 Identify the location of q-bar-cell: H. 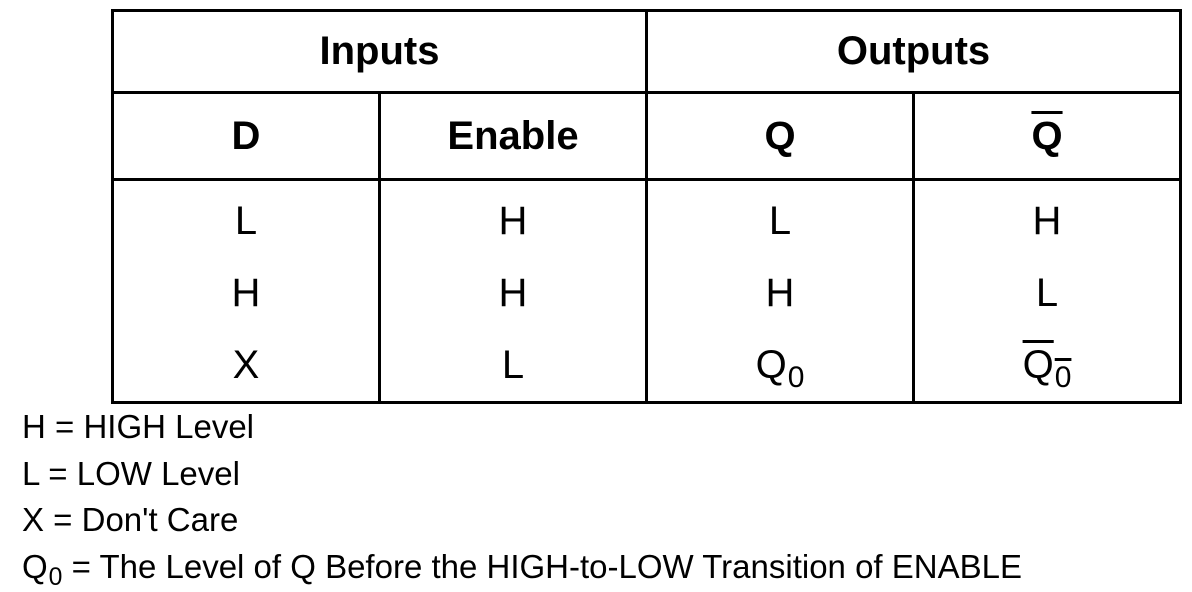
(1047, 217).